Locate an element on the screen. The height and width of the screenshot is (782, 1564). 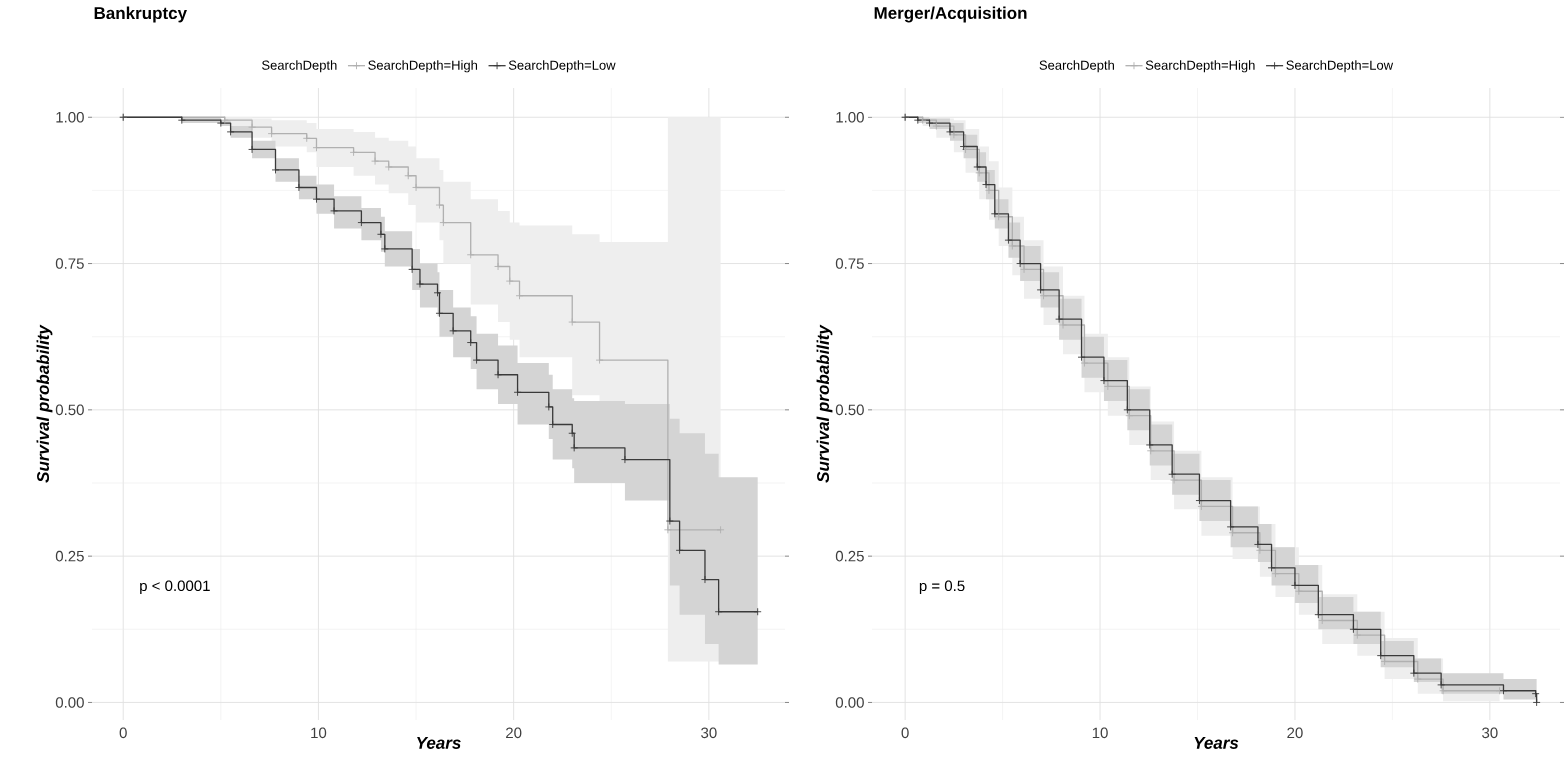
chart-title: Merger/Acquisition is located at coordinates (950, 14).